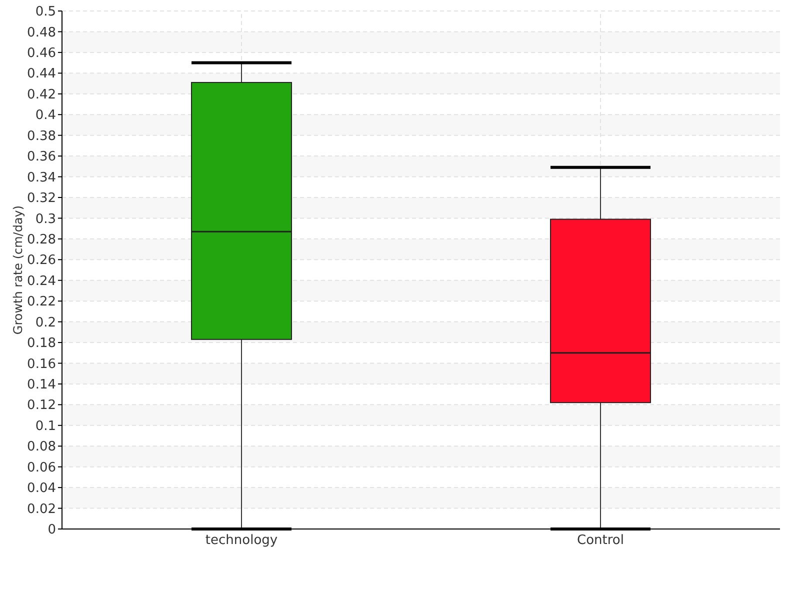  What do you see at coordinates (41, 74) in the screenshot?
I see `y-tick-label: 0.44` at bounding box center [41, 74].